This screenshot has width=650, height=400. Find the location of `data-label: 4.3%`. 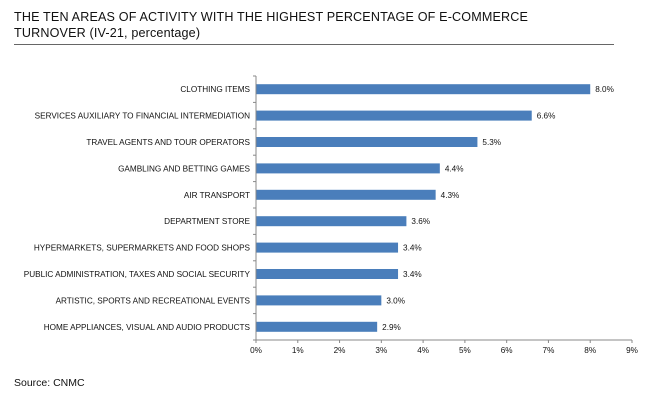

data-label: 4.3% is located at coordinates (450, 195).